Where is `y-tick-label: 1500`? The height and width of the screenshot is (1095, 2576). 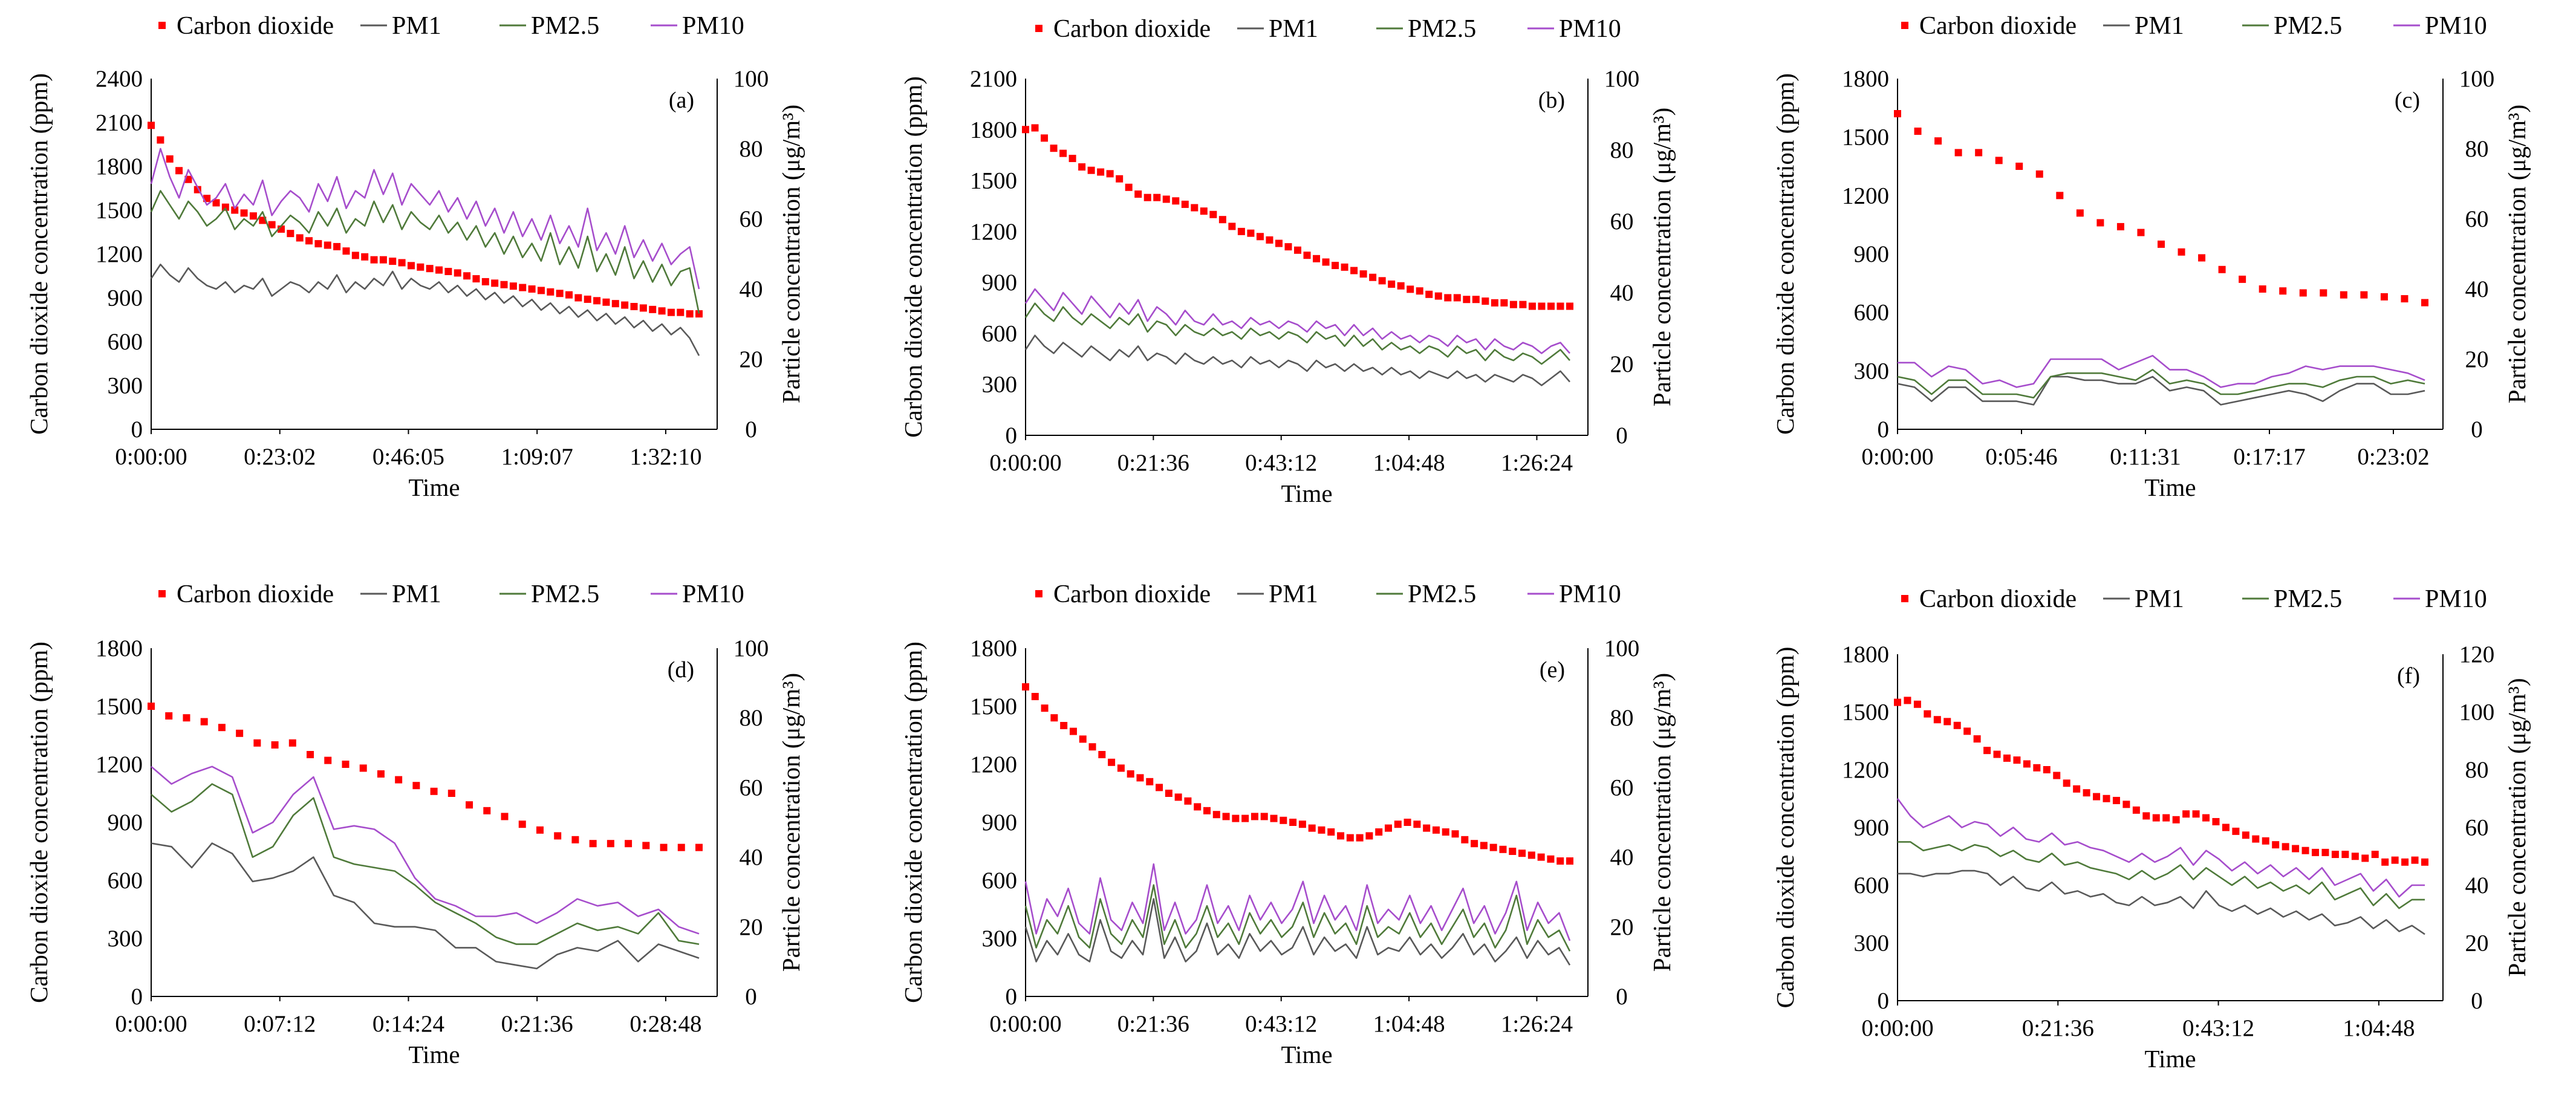 y-tick-label: 1500 is located at coordinates (120, 707).